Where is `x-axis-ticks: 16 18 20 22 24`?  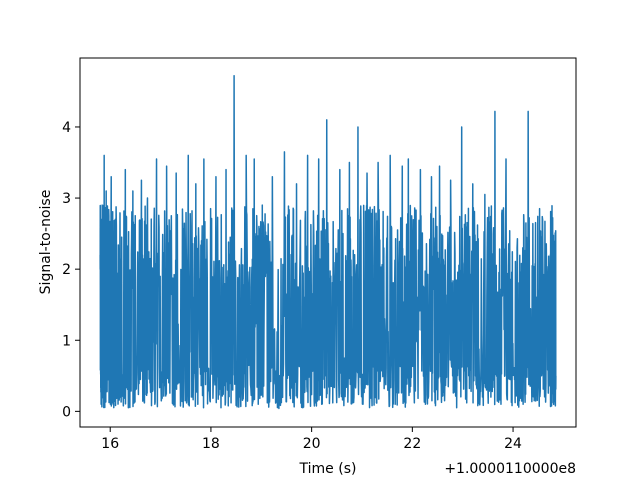 x-axis-ticks: 16 18 20 22 24 is located at coordinates (311, 439).